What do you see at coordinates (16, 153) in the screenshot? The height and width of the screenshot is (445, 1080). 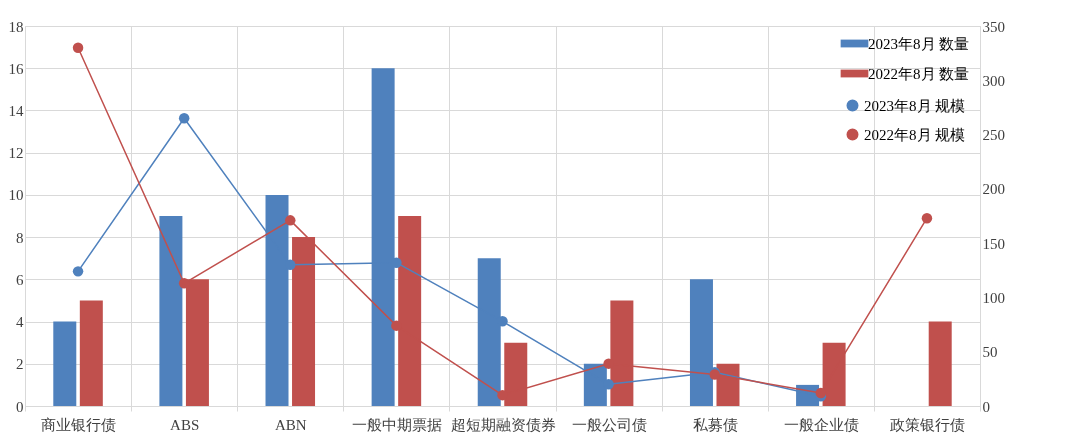 I see `y-tick-label: 12` at bounding box center [16, 153].